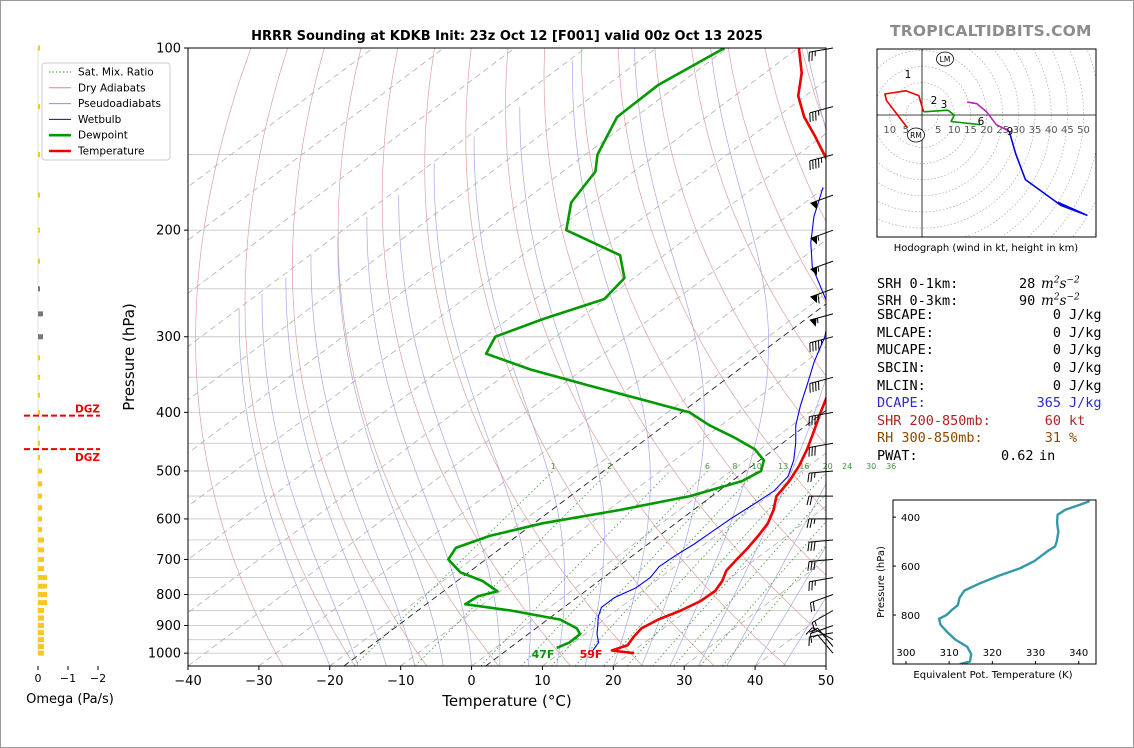  What do you see at coordinates (168, 626) in the screenshot?
I see `y-tick-label: 900` at bounding box center [168, 626].